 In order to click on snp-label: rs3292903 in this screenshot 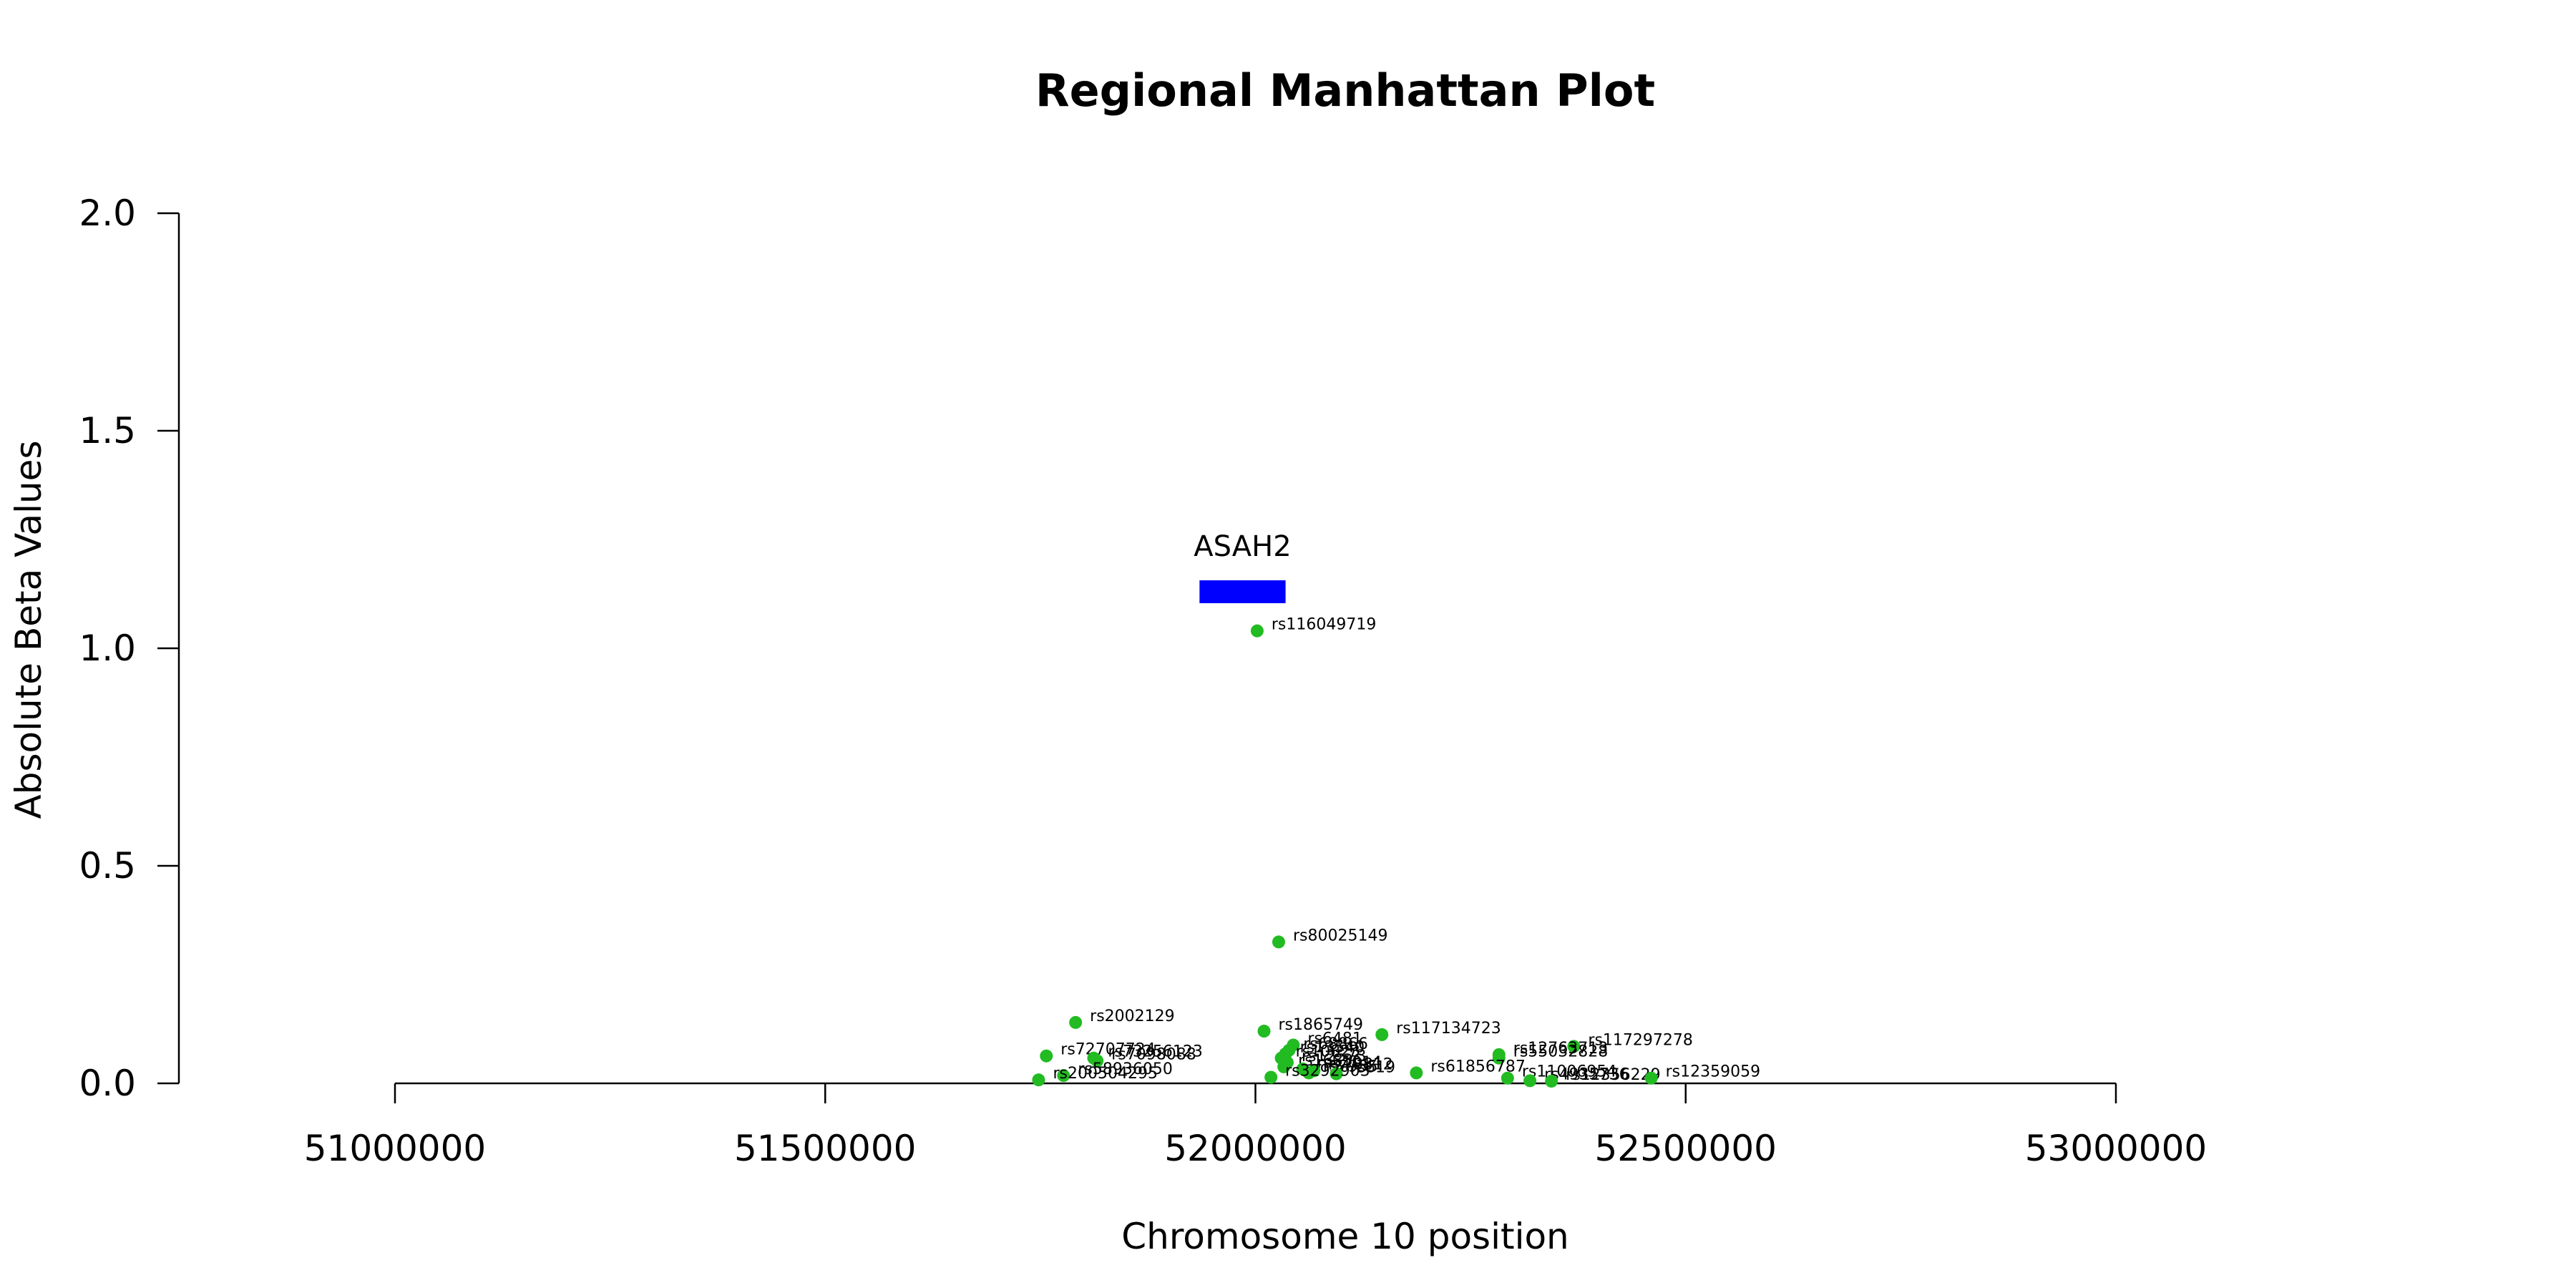, I will do `click(1327, 1071)`.